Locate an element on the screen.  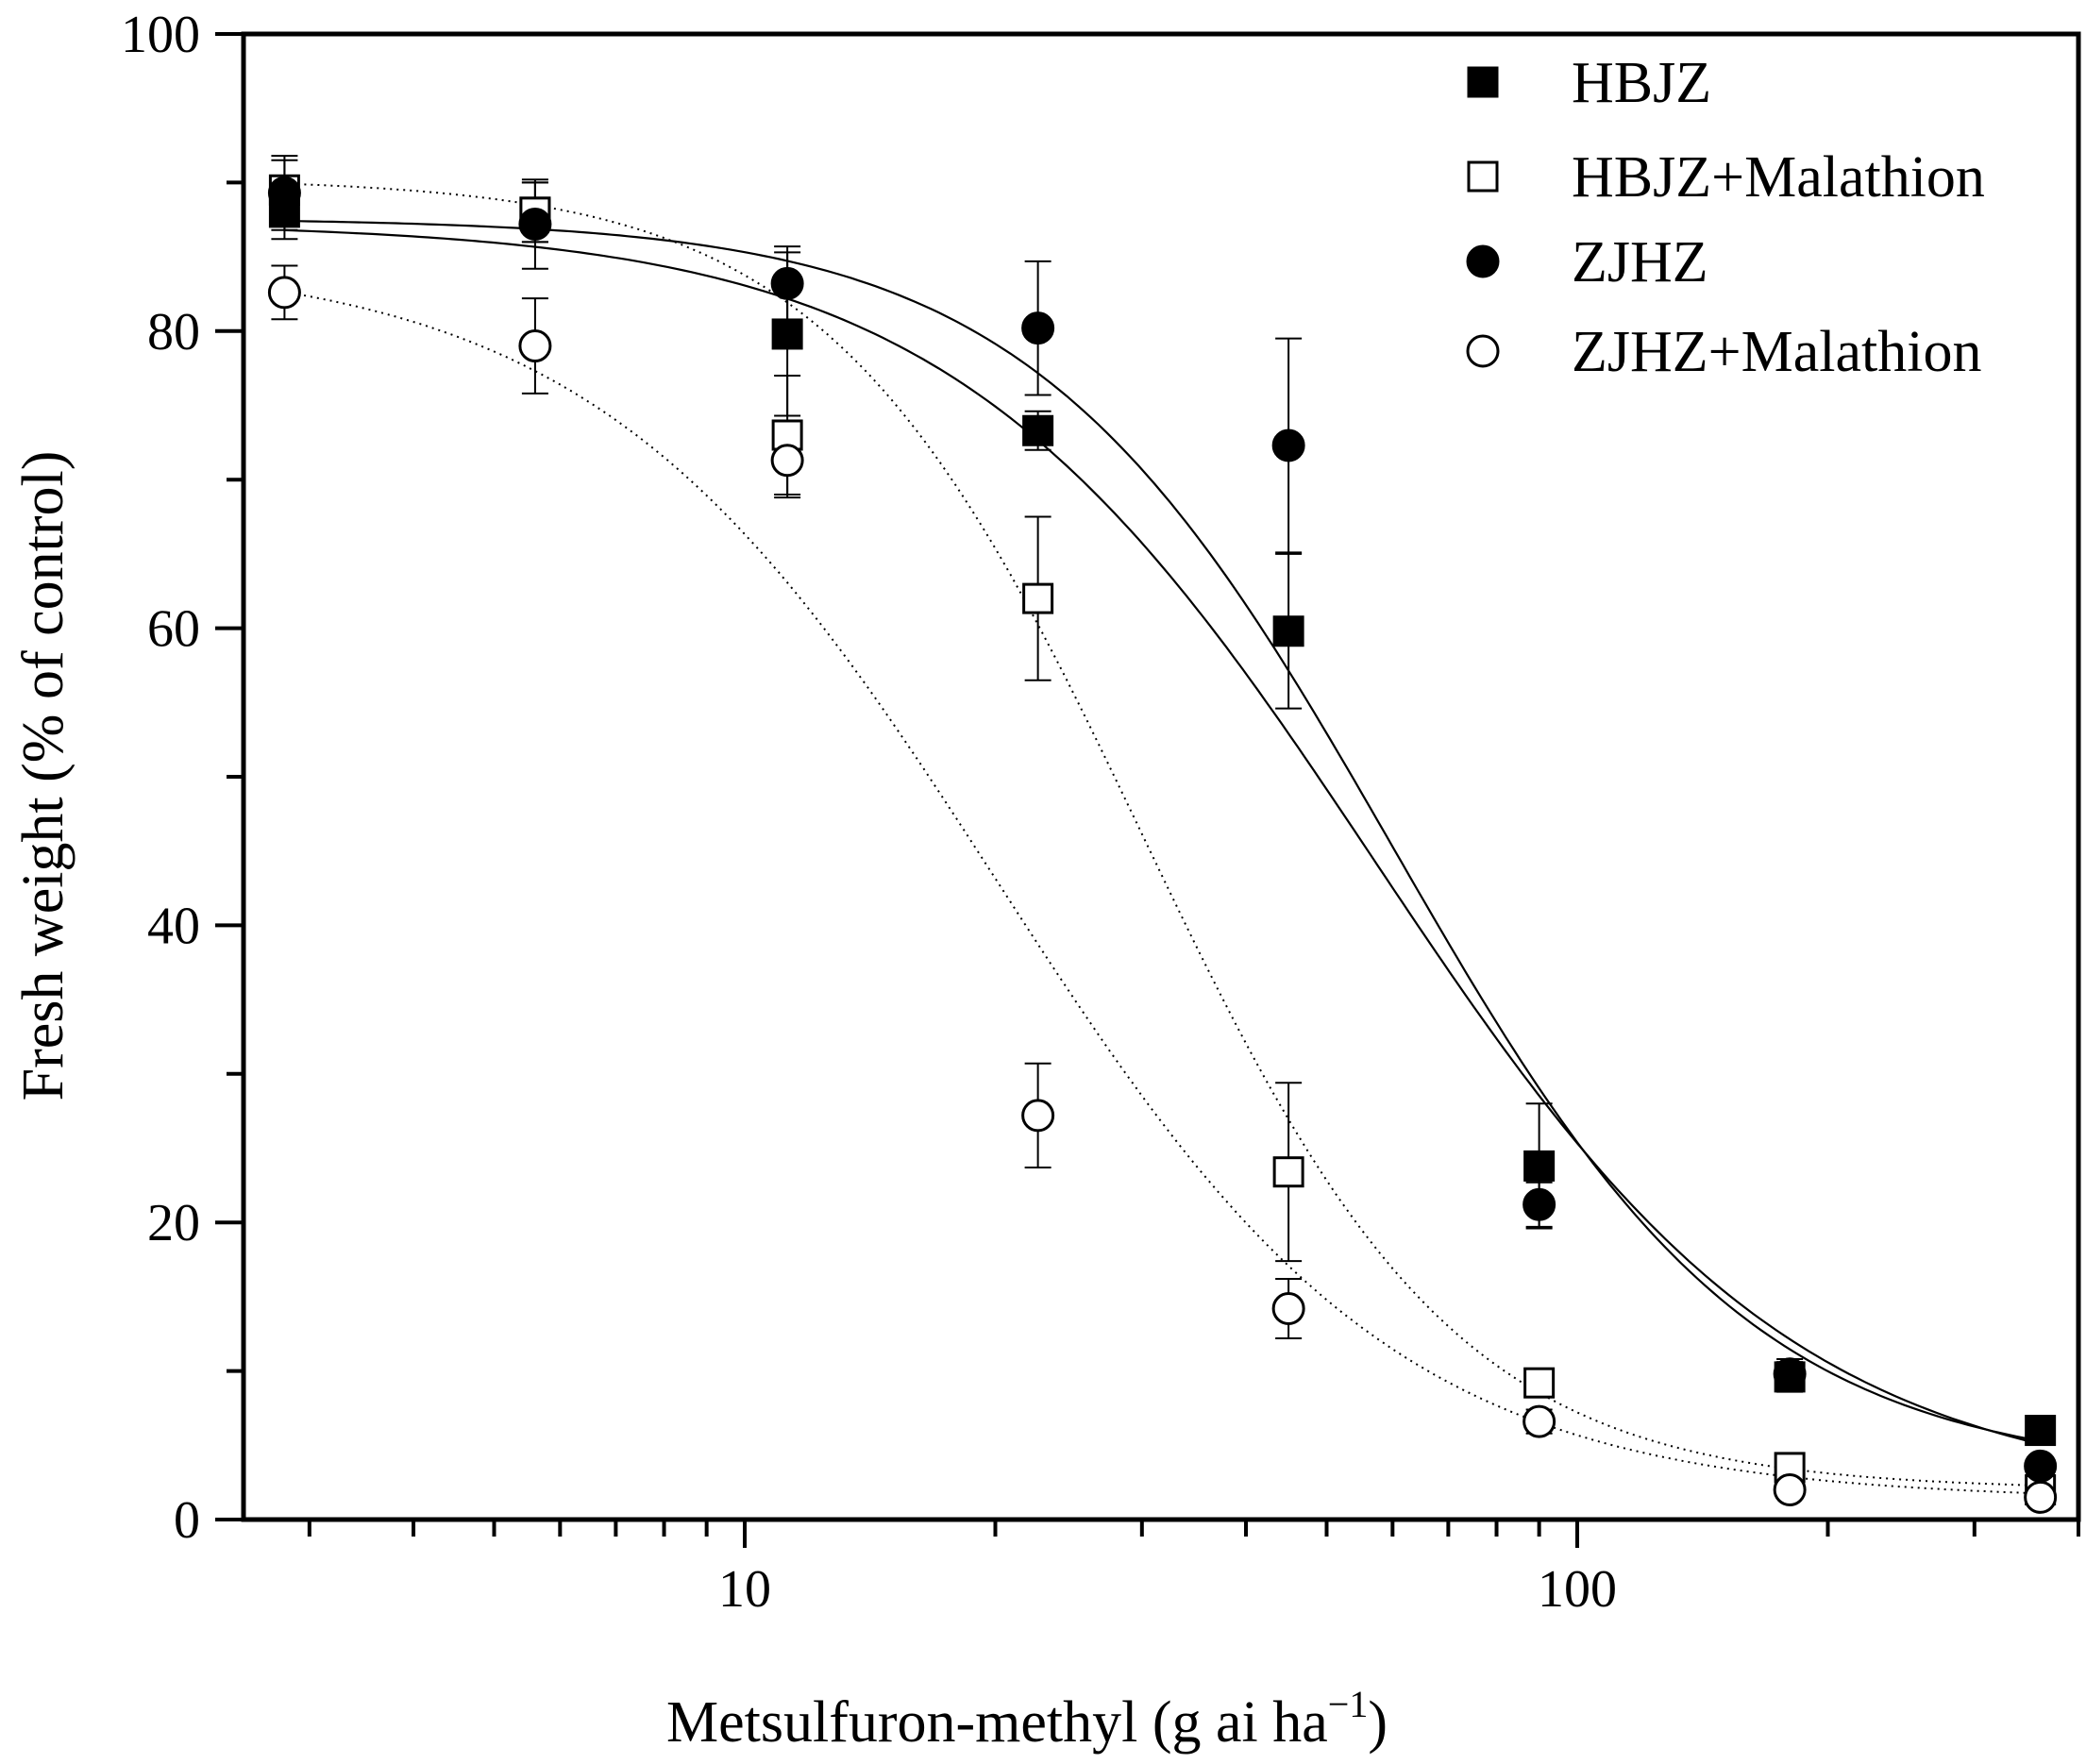
legend: HBJZ HBJZ+Malathion ZJHZ ZJHZ+Malathion is located at coordinates (1725, 217).